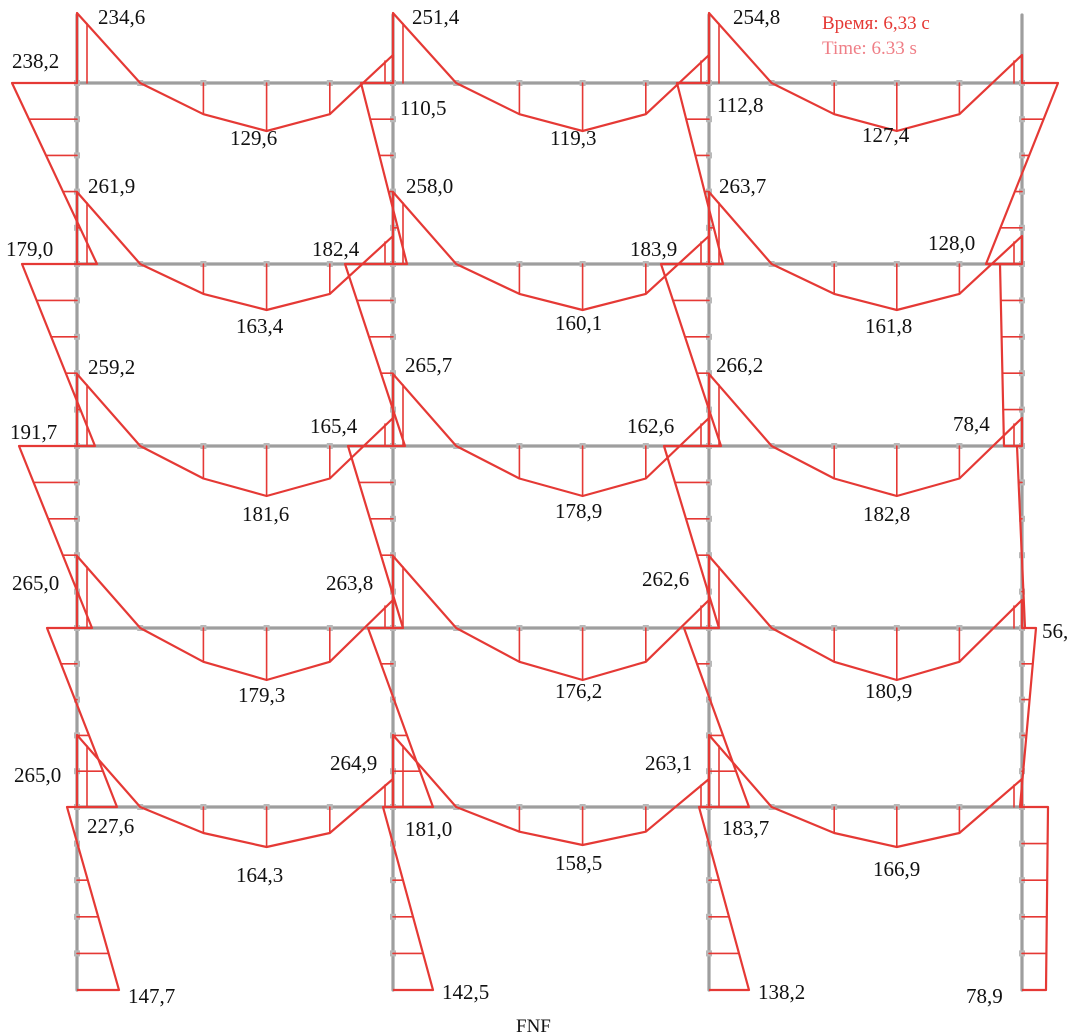 The image size is (1077, 1035). Describe the element at coordinates (1055, 631) in the screenshot. I see `value-label: 56,` at that location.